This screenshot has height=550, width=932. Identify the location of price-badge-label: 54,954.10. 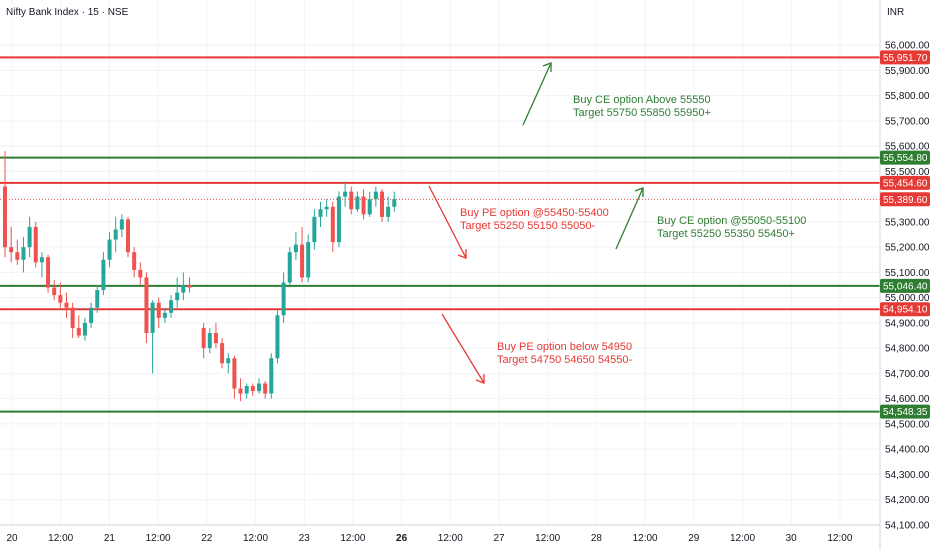
(905, 310).